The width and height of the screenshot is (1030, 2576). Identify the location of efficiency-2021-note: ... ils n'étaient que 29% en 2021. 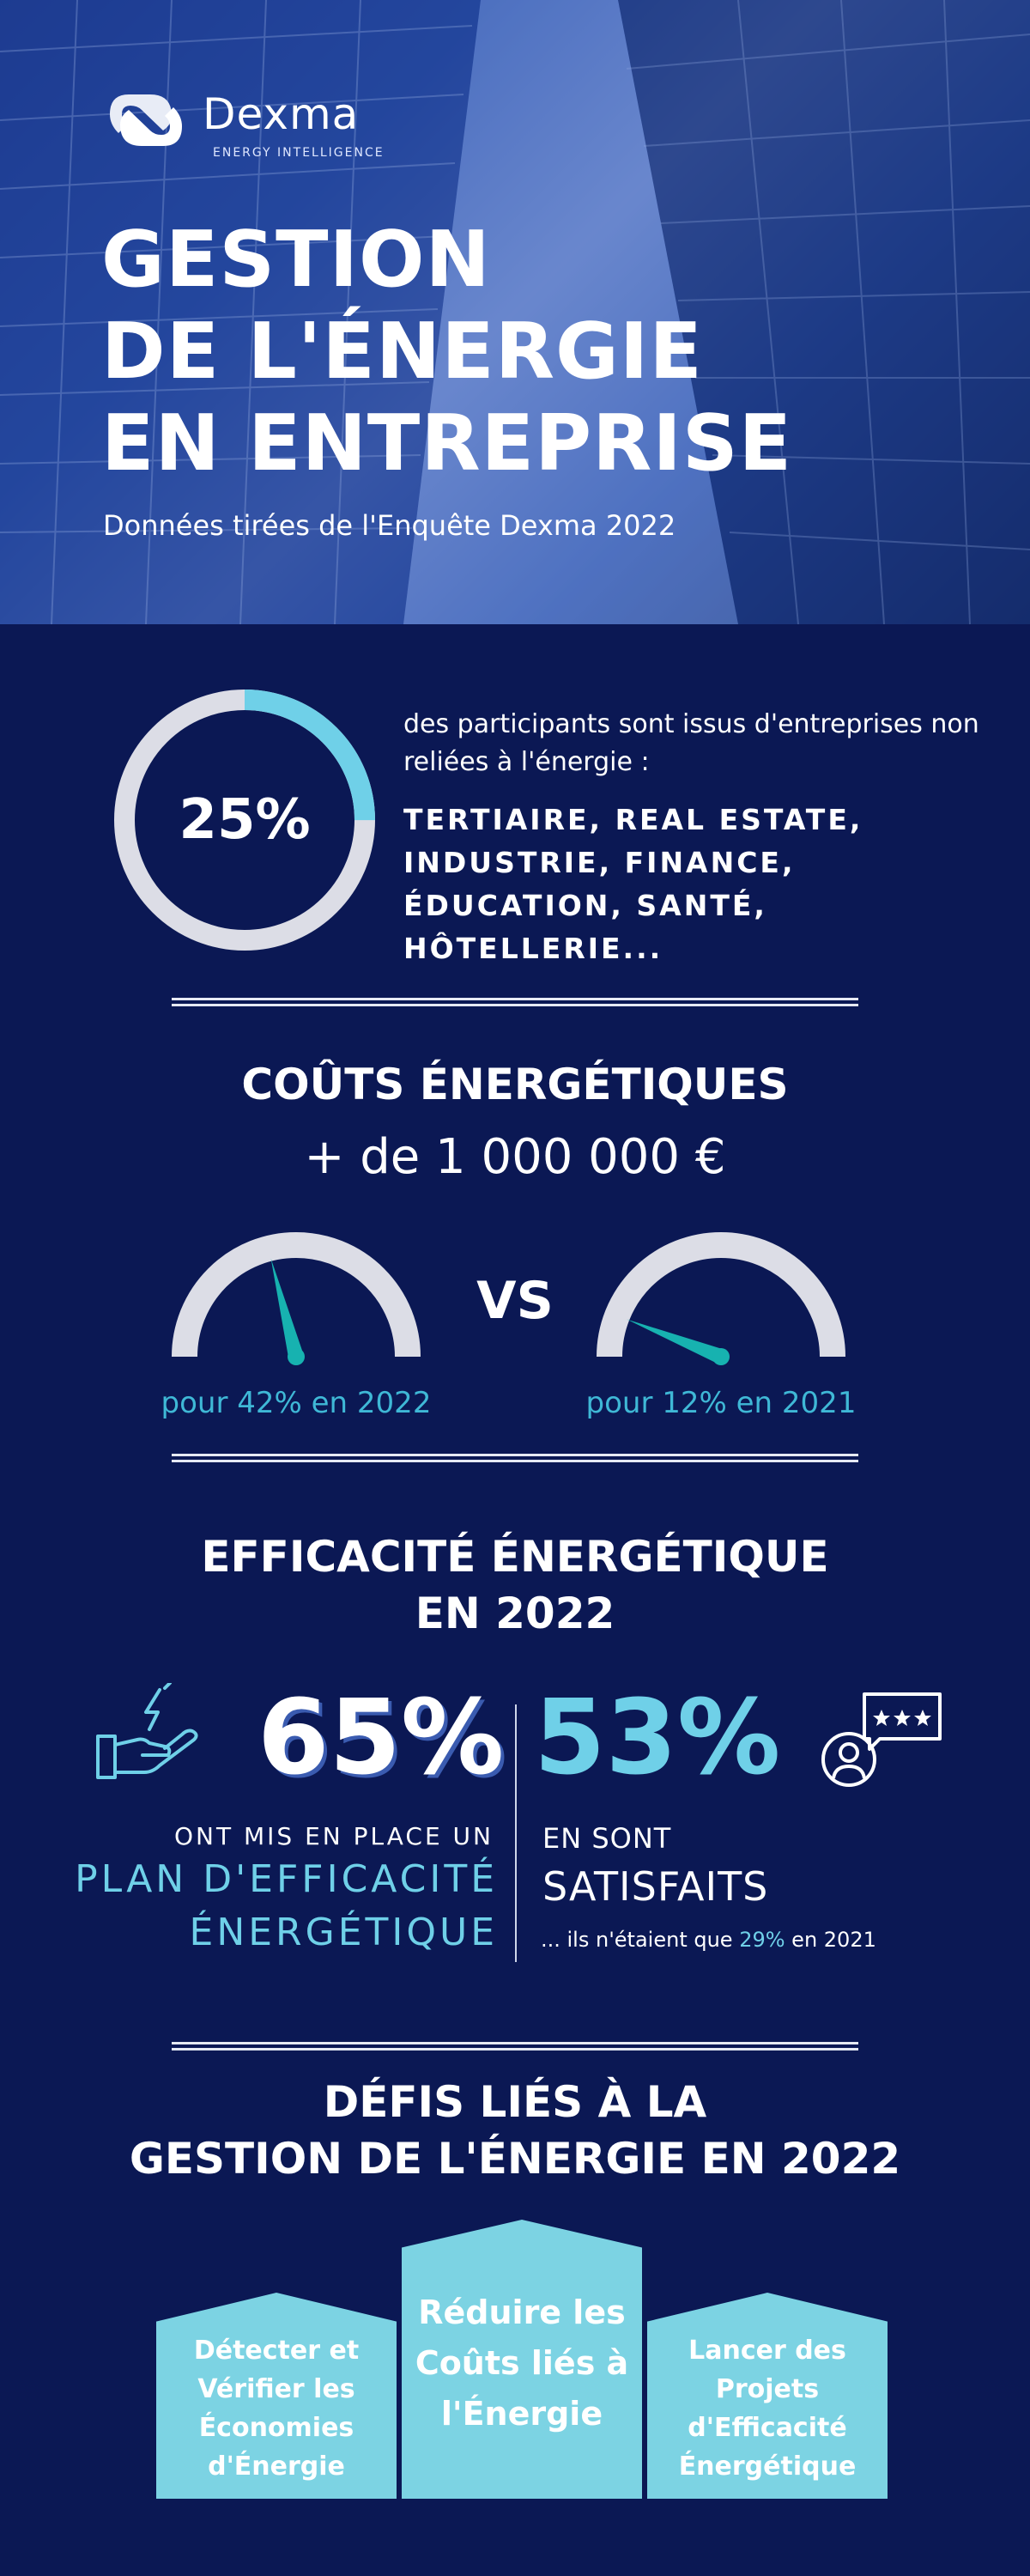
(708, 1940).